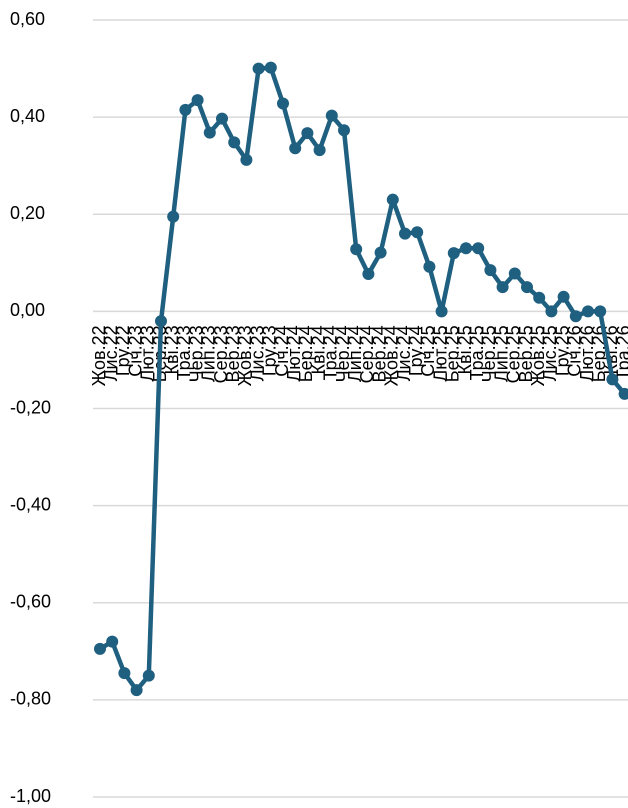  What do you see at coordinates (550, 353) in the screenshot?
I see `x-tick-label: Лис.25` at bounding box center [550, 353].